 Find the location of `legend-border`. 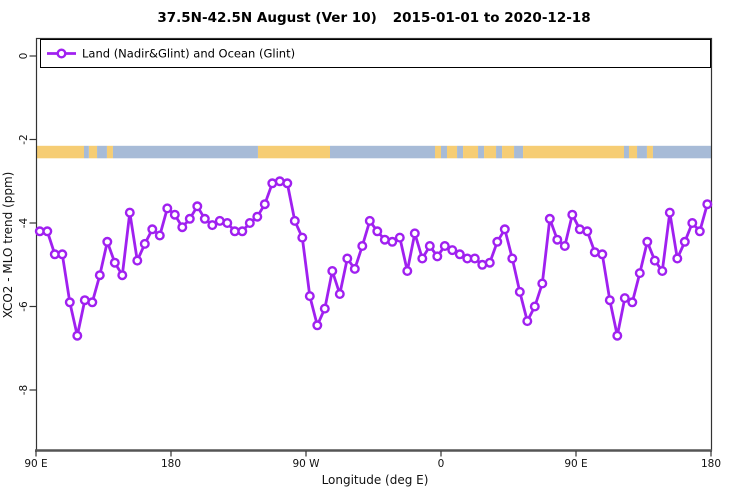

legend-border is located at coordinates (375, 53).